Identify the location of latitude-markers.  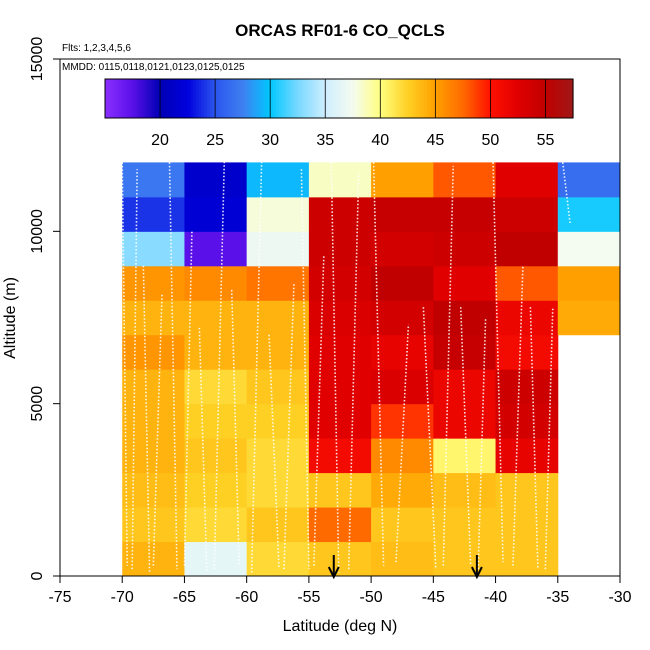
(405, 567).